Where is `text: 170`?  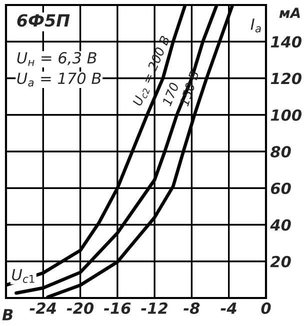 text: 170 is located at coordinates (171, 94).